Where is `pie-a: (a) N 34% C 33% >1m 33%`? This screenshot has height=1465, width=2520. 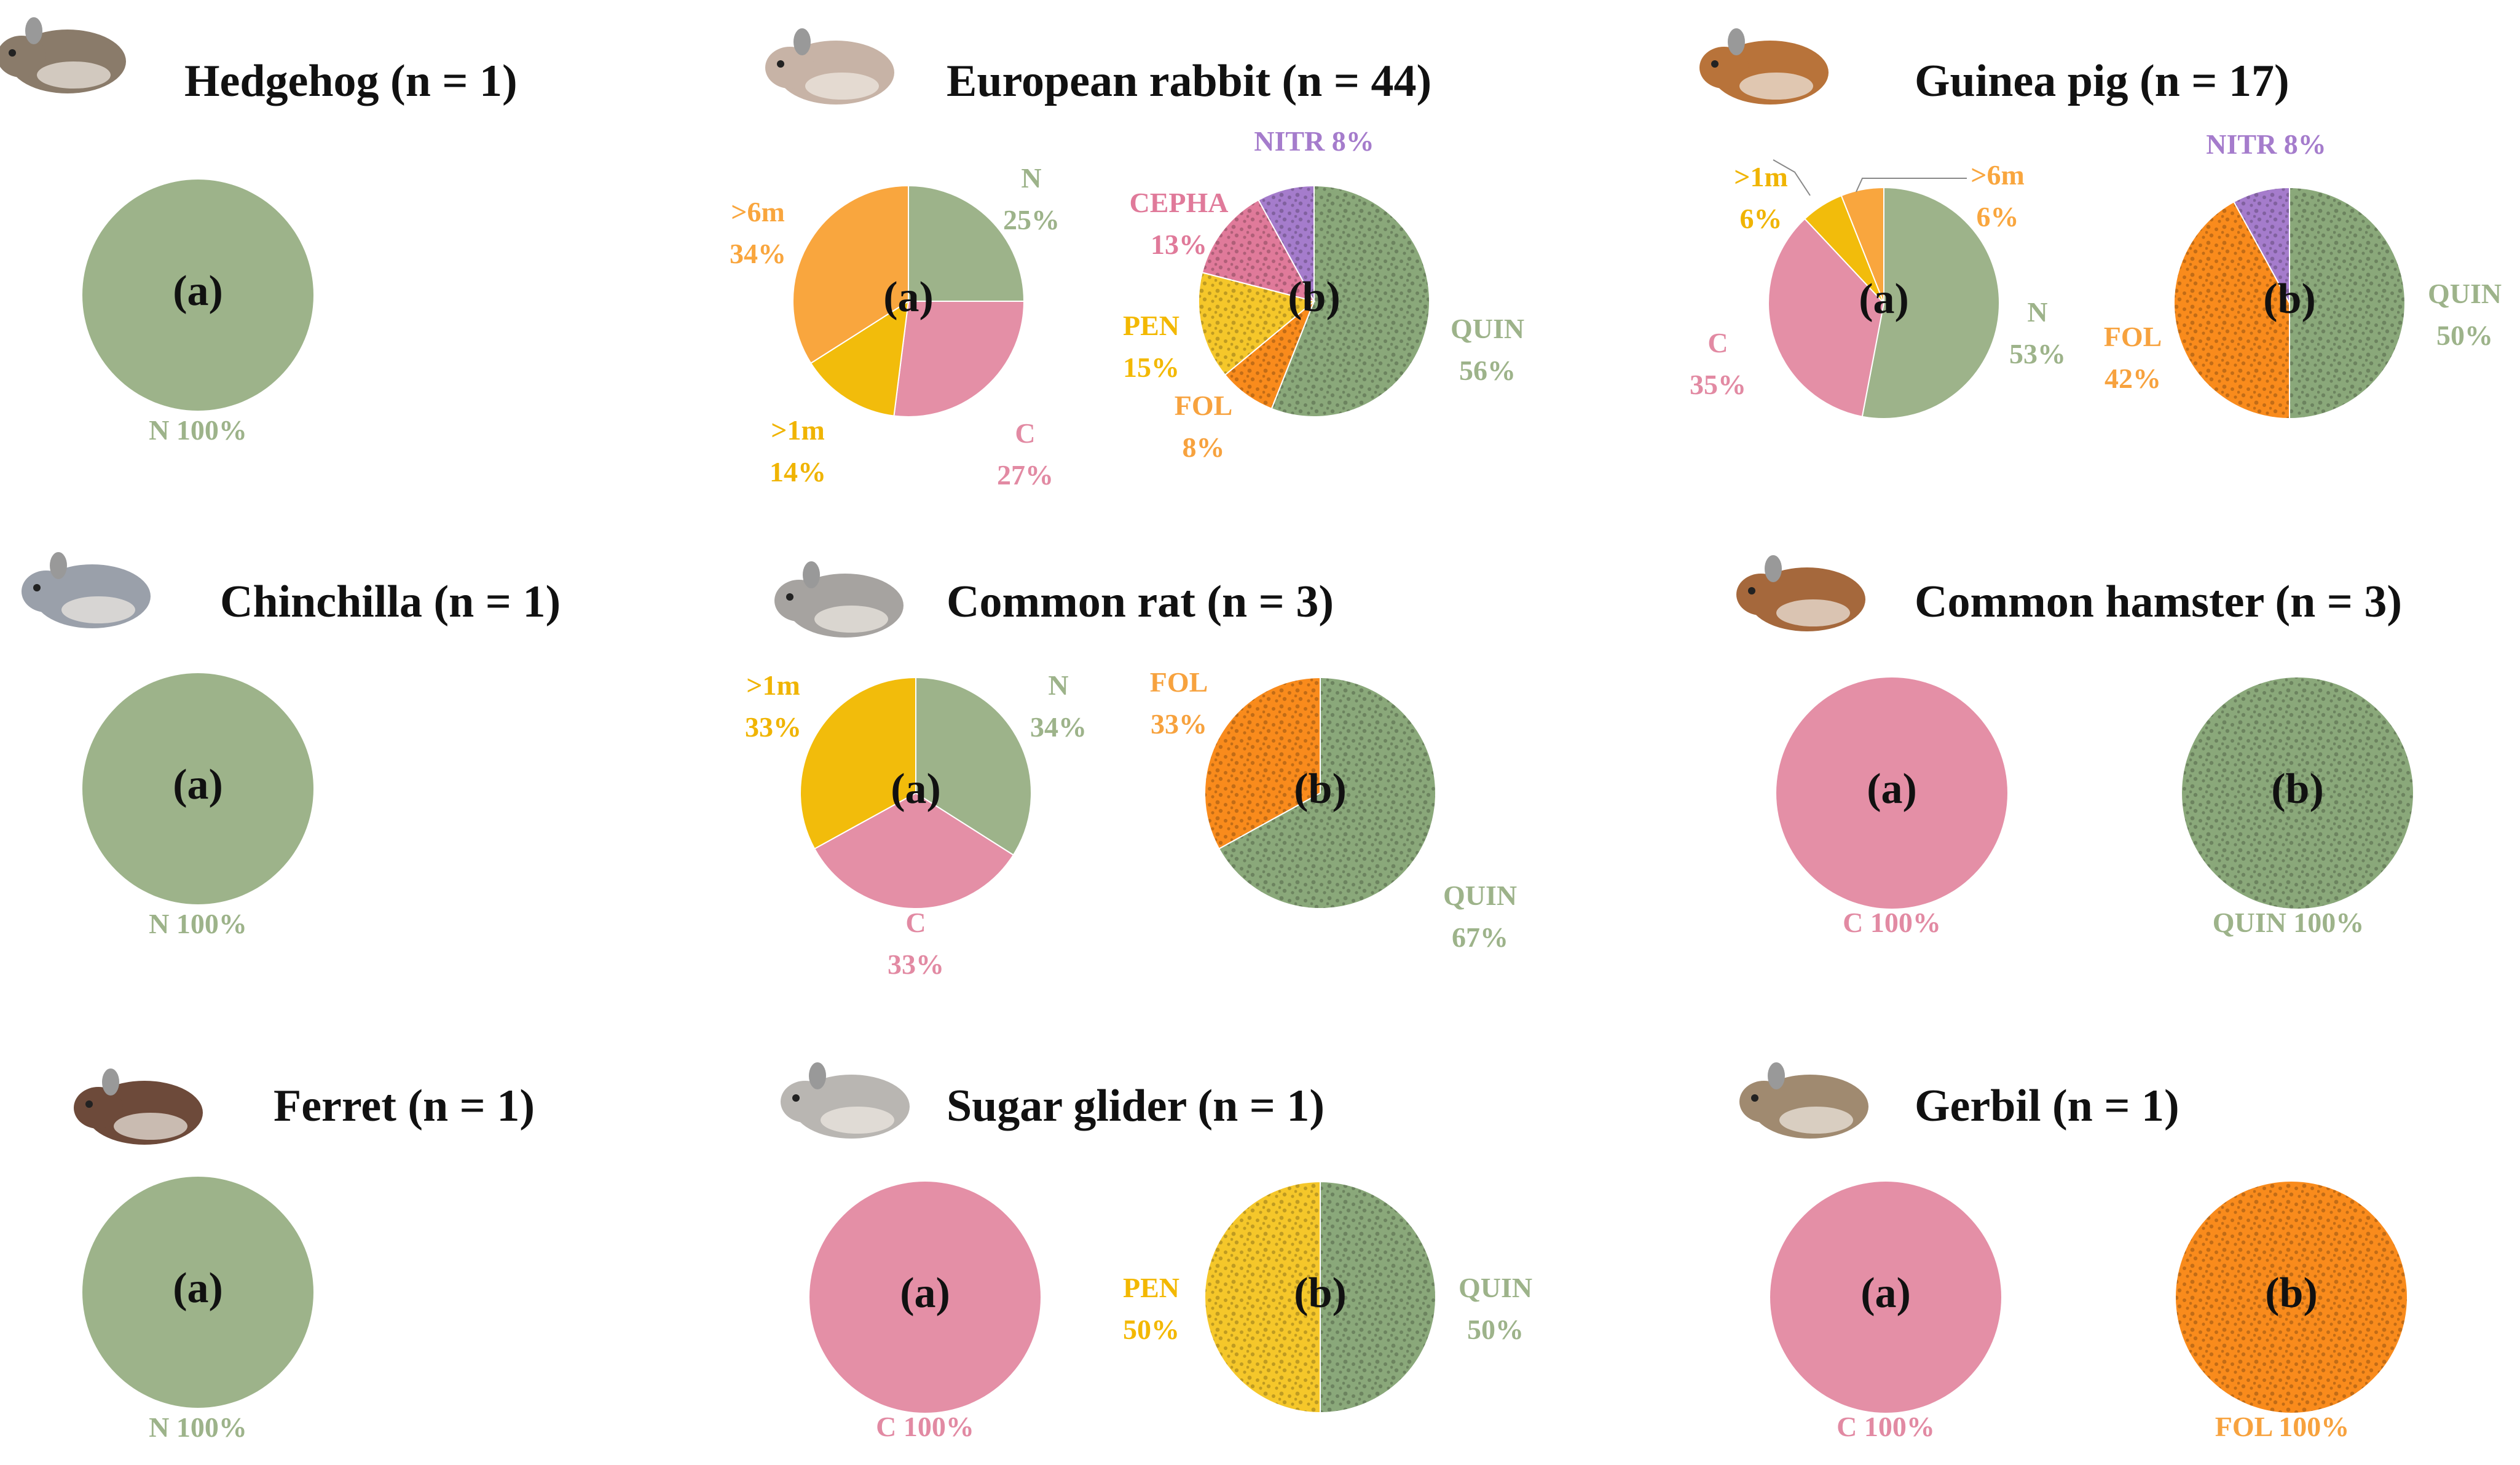
pie-a: (a) N 34% C 33% >1m 33% is located at coordinates (916, 824).